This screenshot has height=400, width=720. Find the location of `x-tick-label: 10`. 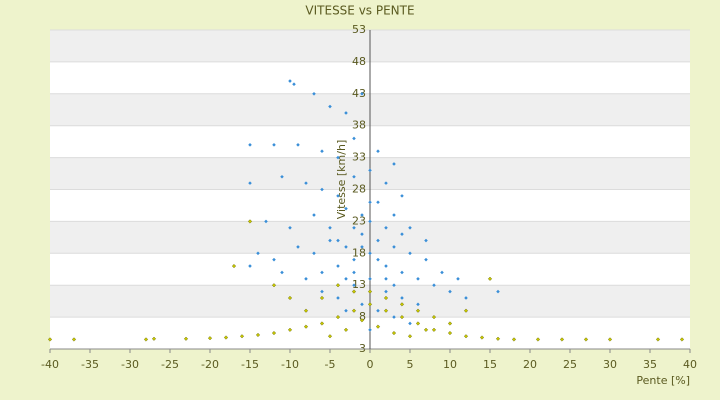

x-tick-label: 10 is located at coordinates (450, 364).